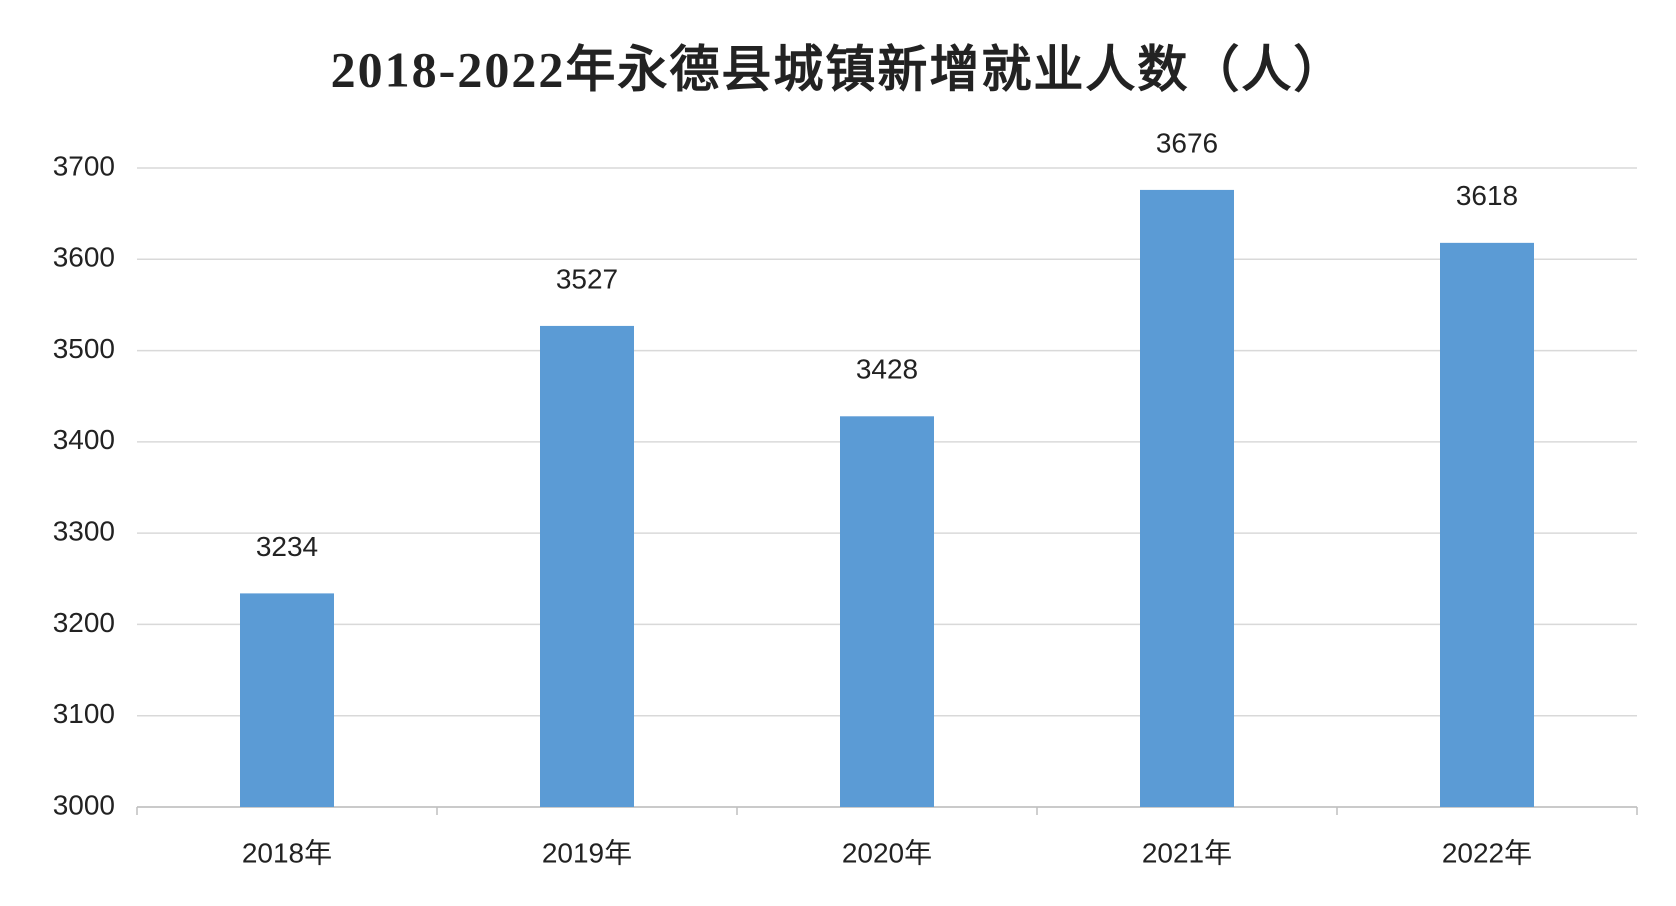 This screenshot has width=1676, height=906. Describe the element at coordinates (887, 852) in the screenshot. I see `x-tick-label: 2020年` at that location.